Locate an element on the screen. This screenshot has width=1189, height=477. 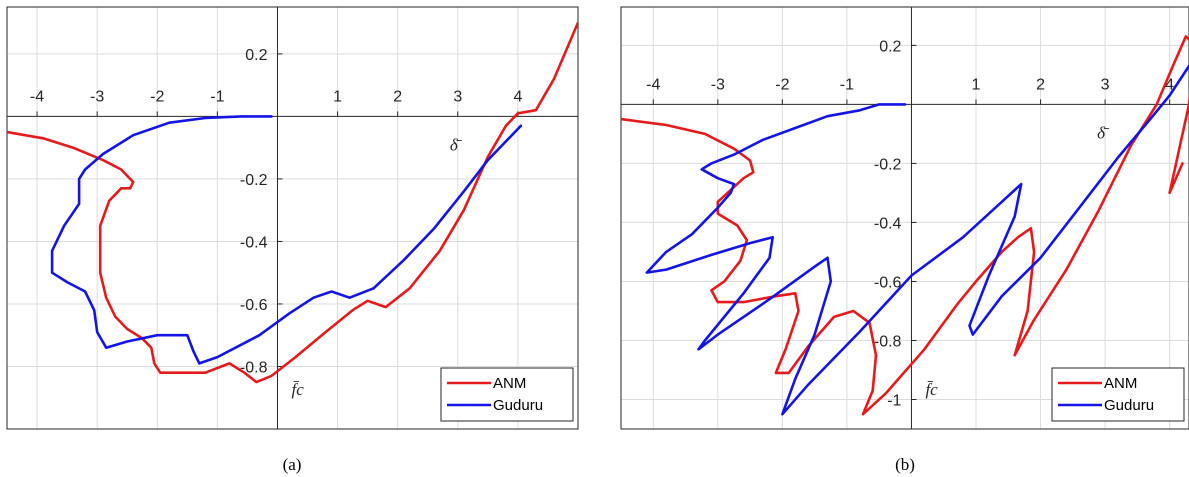
panel-caption: (a) is located at coordinates (292, 464).